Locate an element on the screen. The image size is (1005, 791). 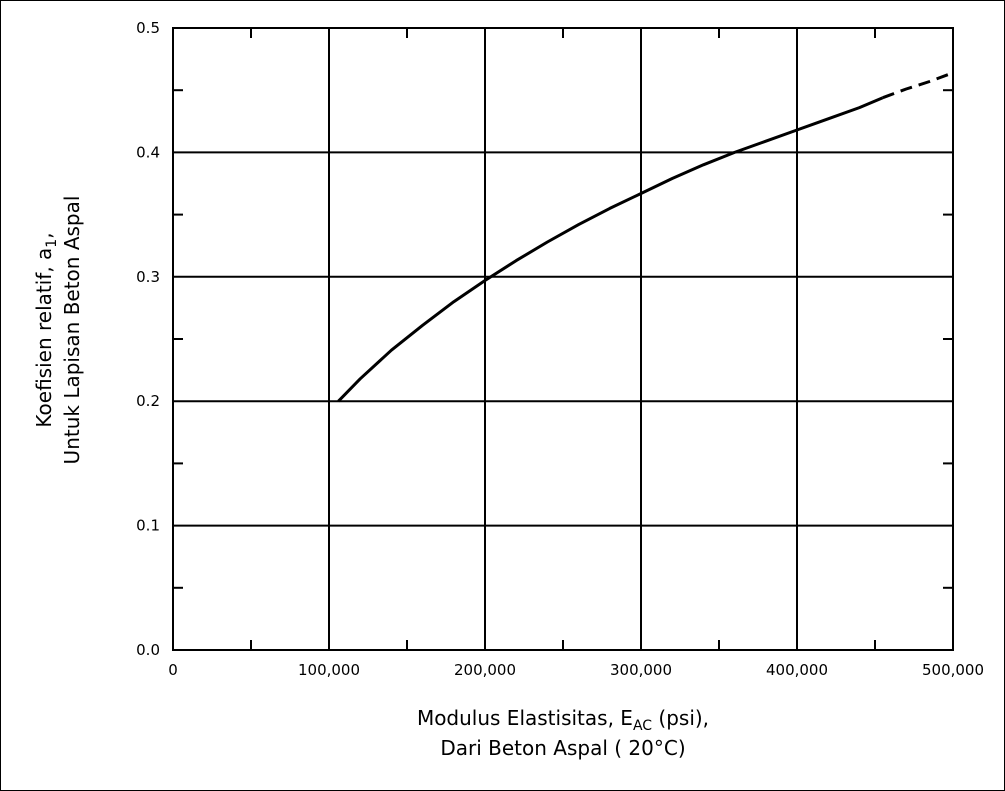
x-tick-labels: 0 100,000 200,000 300,000 400,000 500,000 is located at coordinates (576, 670).